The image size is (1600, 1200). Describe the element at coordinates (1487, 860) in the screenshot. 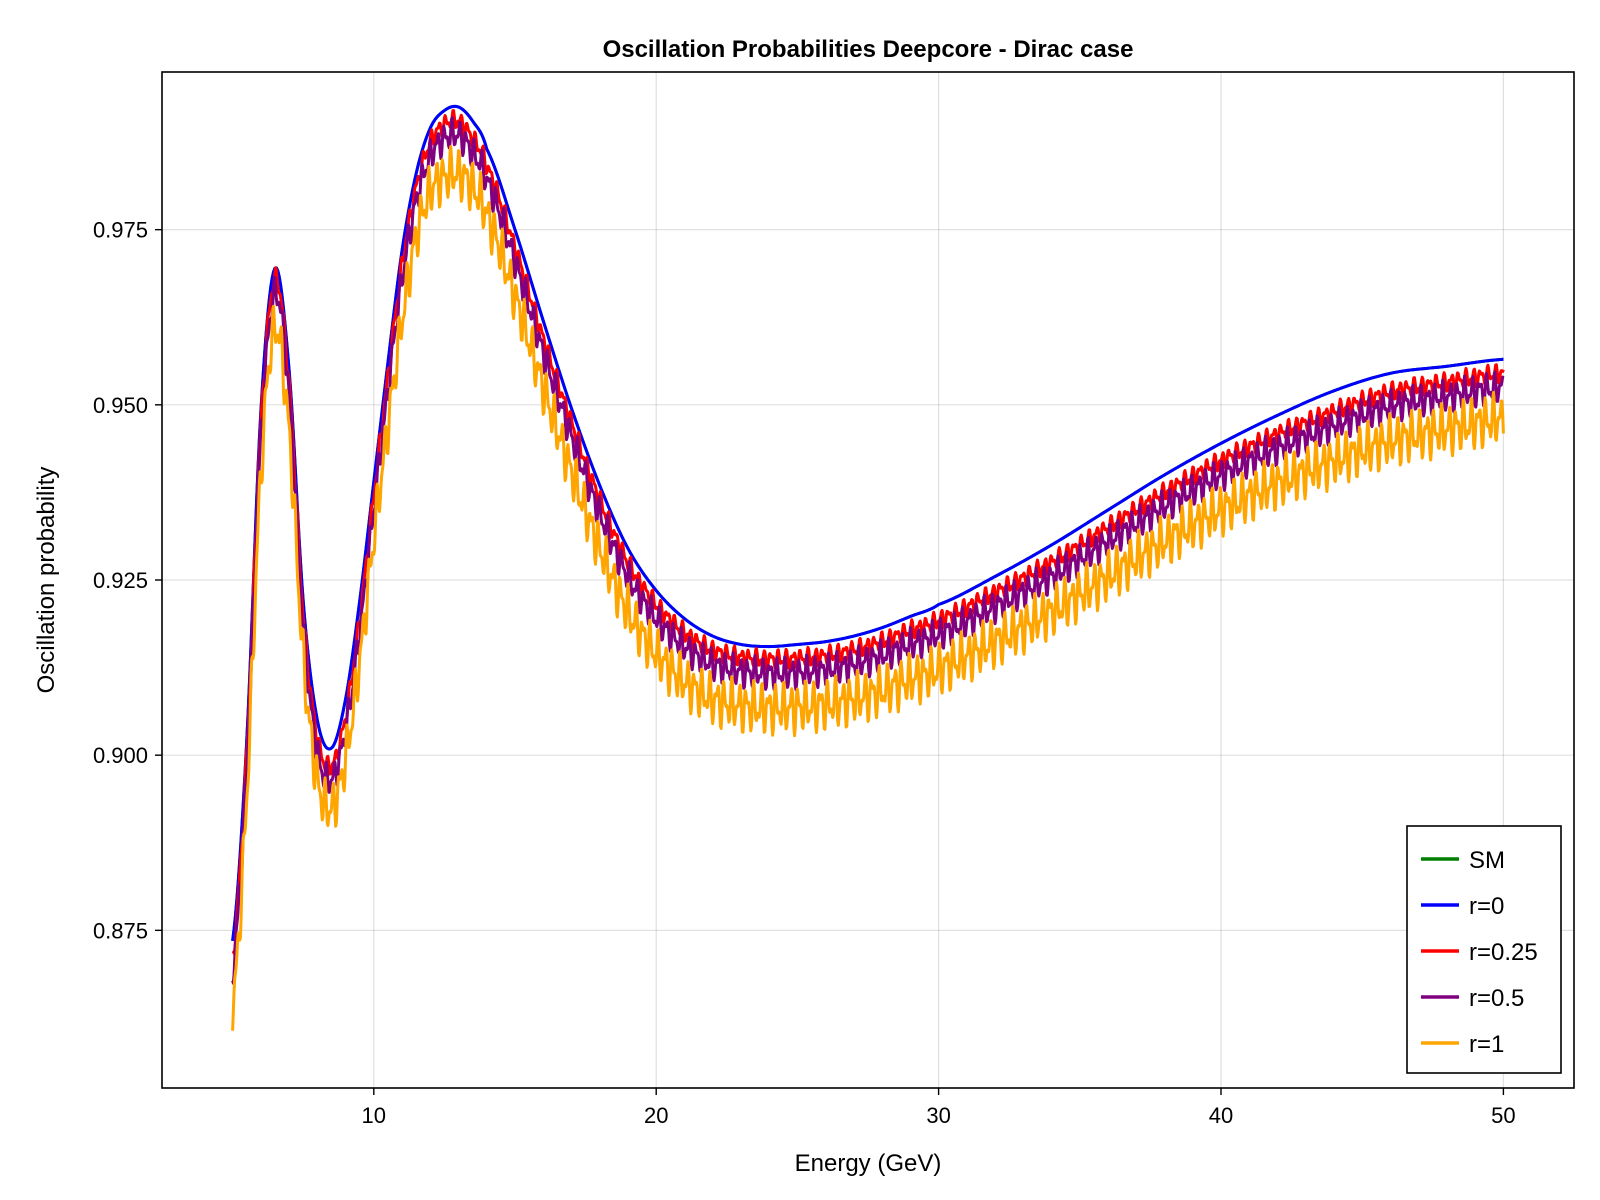

I see `legend-label: SM` at that location.